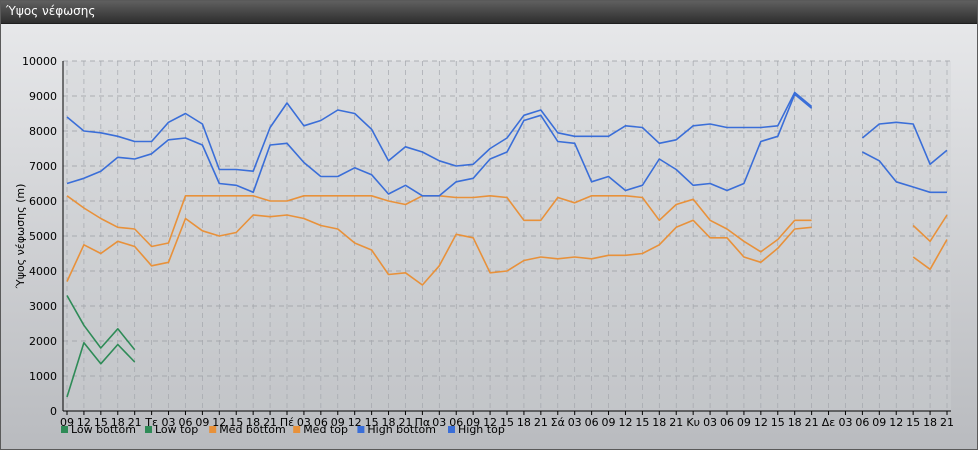  Describe the element at coordinates (489, 12) in the screenshot. I see `window-titlebar: Ύψος νέφωσης` at that location.